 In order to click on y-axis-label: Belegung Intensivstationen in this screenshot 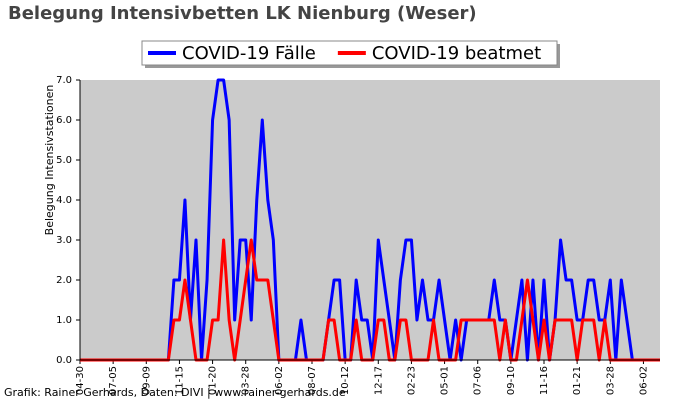, I will do `click(49, 160)`.